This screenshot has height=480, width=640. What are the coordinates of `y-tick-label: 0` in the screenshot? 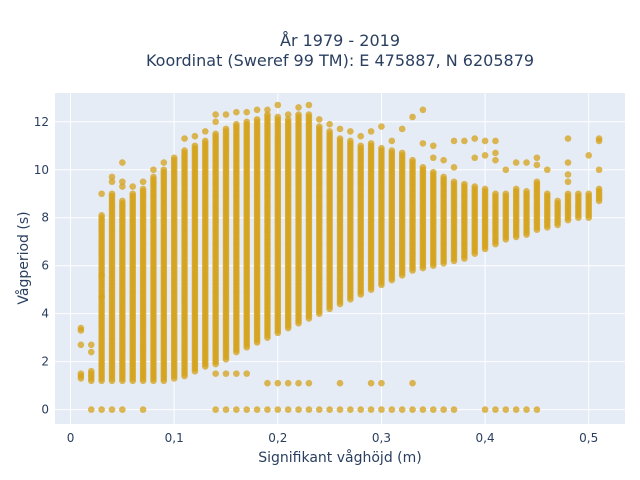 It's located at (45, 410).